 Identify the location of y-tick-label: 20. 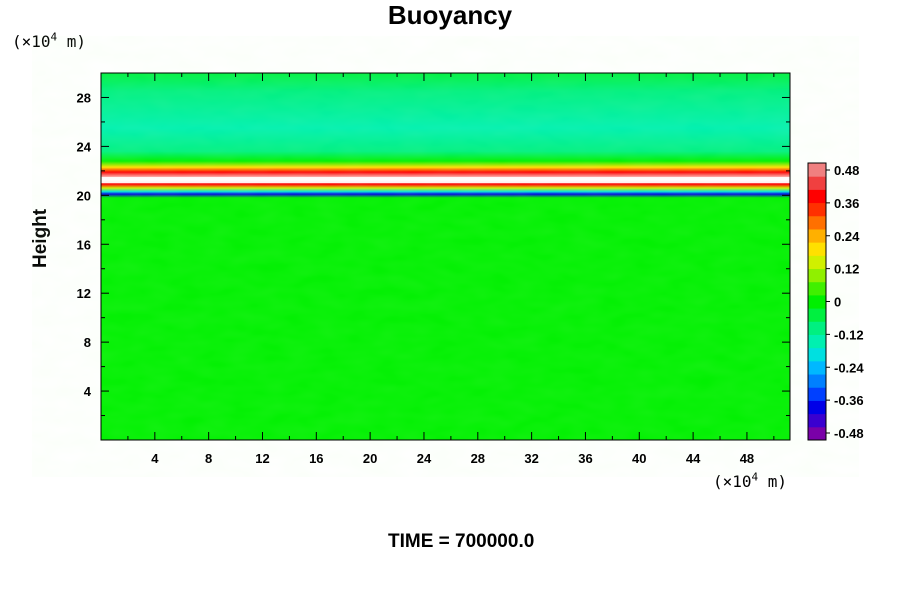
(84, 195).